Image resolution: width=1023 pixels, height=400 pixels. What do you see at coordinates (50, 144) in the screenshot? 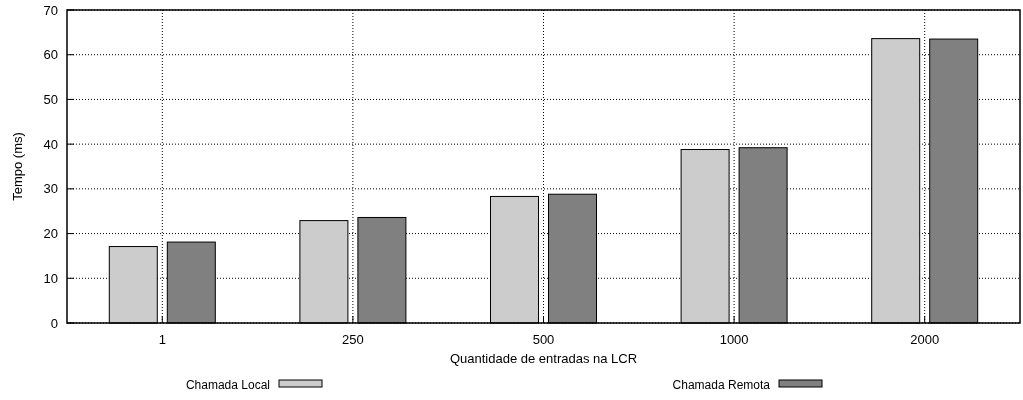
I see `y-tick-label: 40` at bounding box center [50, 144].